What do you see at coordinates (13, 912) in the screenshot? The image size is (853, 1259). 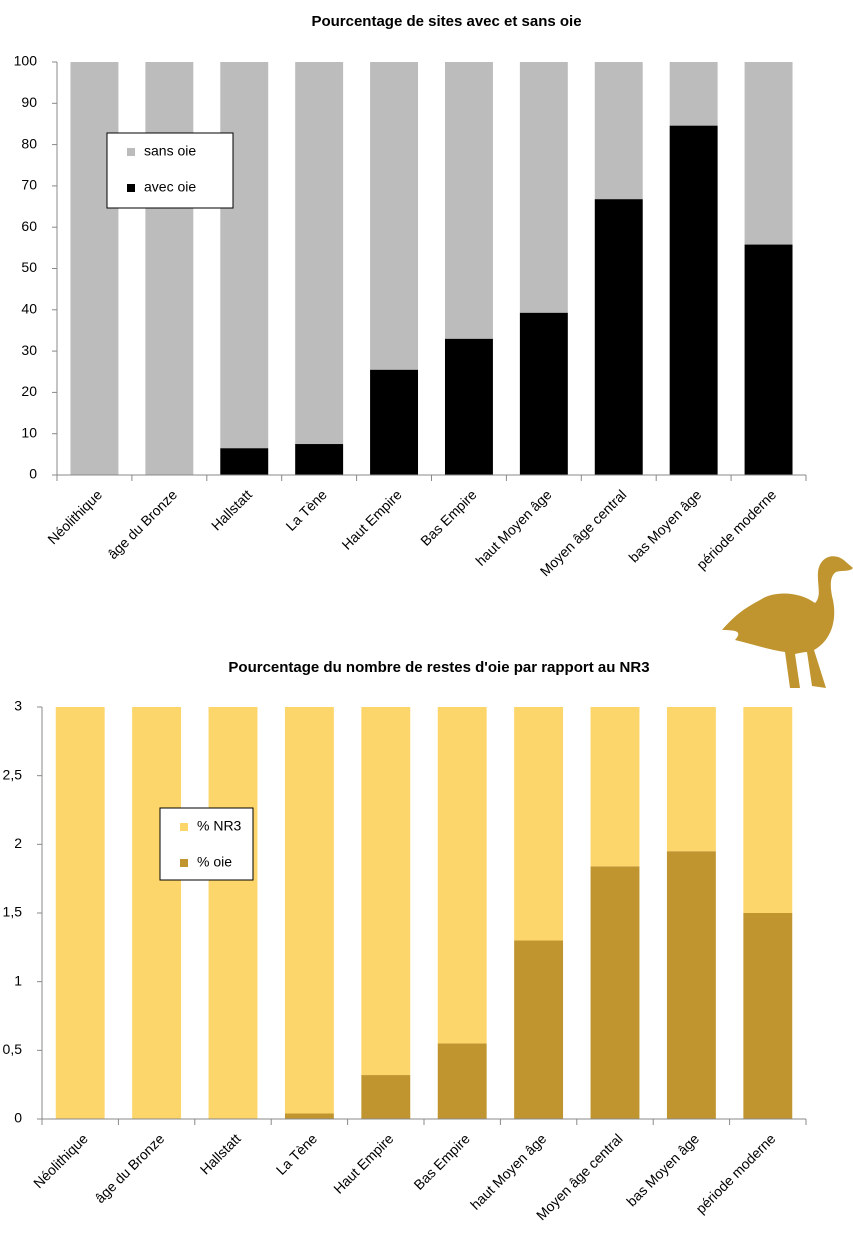 I see `y-tick-label: 1,5` at bounding box center [13, 912].